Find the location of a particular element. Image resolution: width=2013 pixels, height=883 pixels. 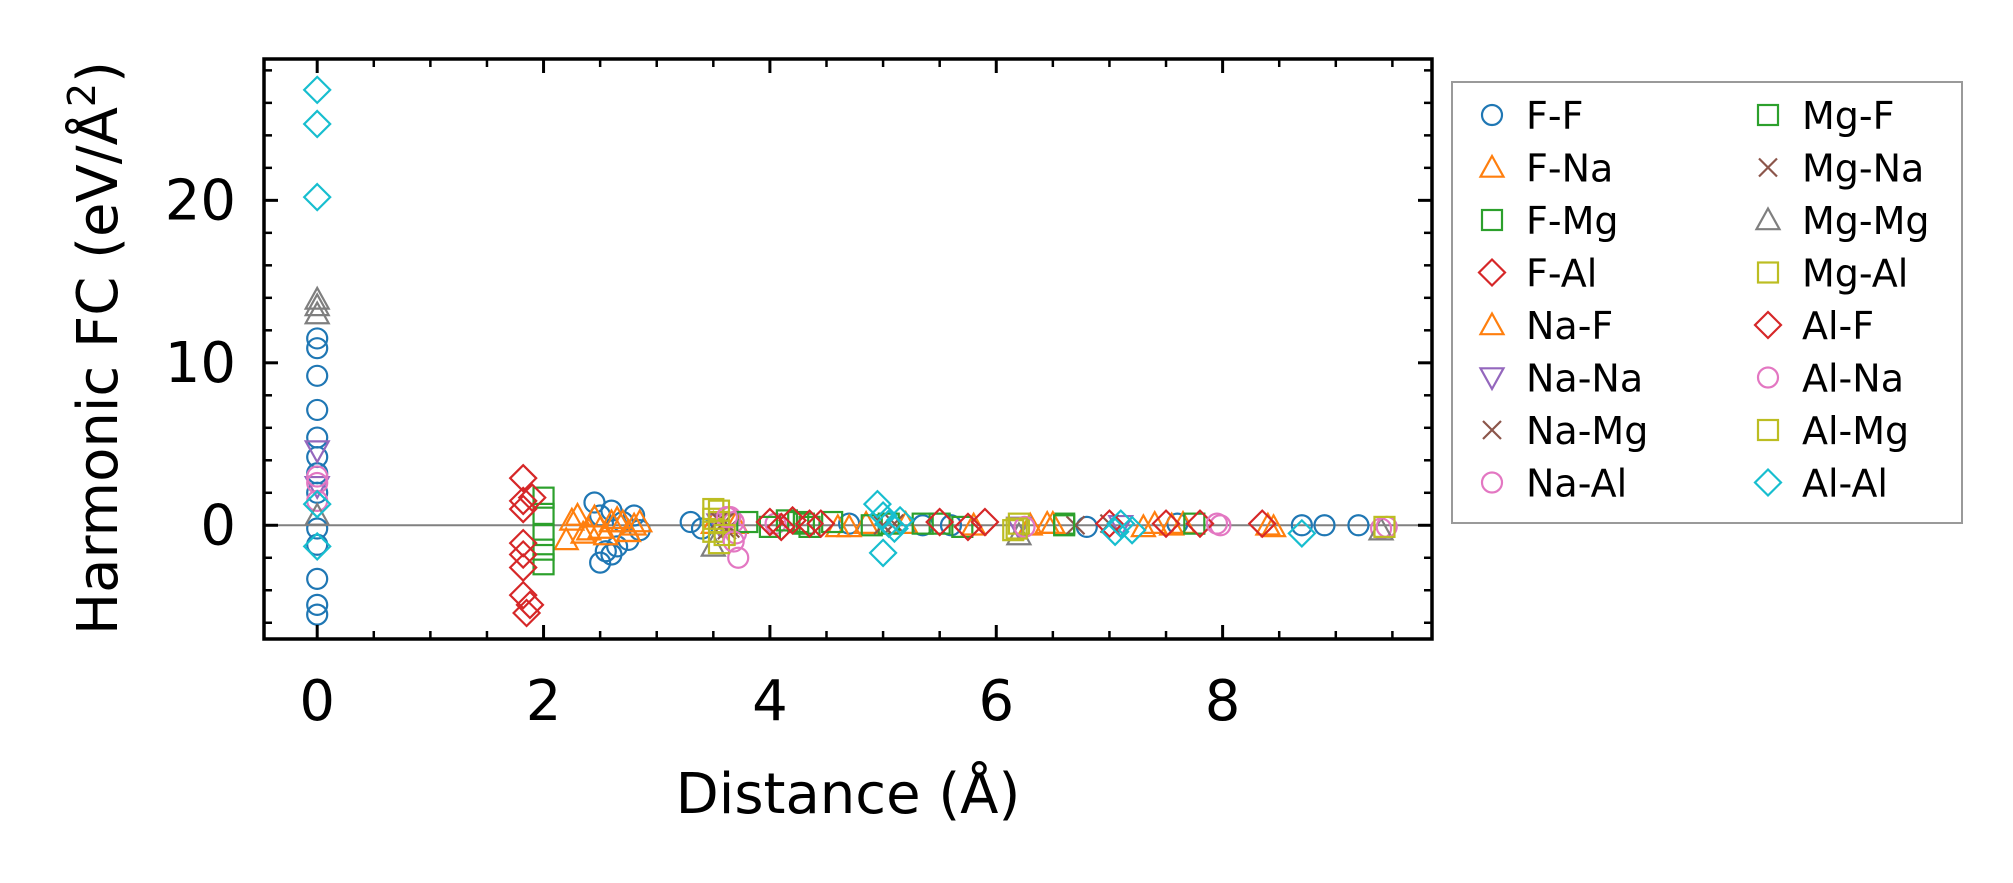

legend-entry: Na-F is located at coordinates (1545, 326).